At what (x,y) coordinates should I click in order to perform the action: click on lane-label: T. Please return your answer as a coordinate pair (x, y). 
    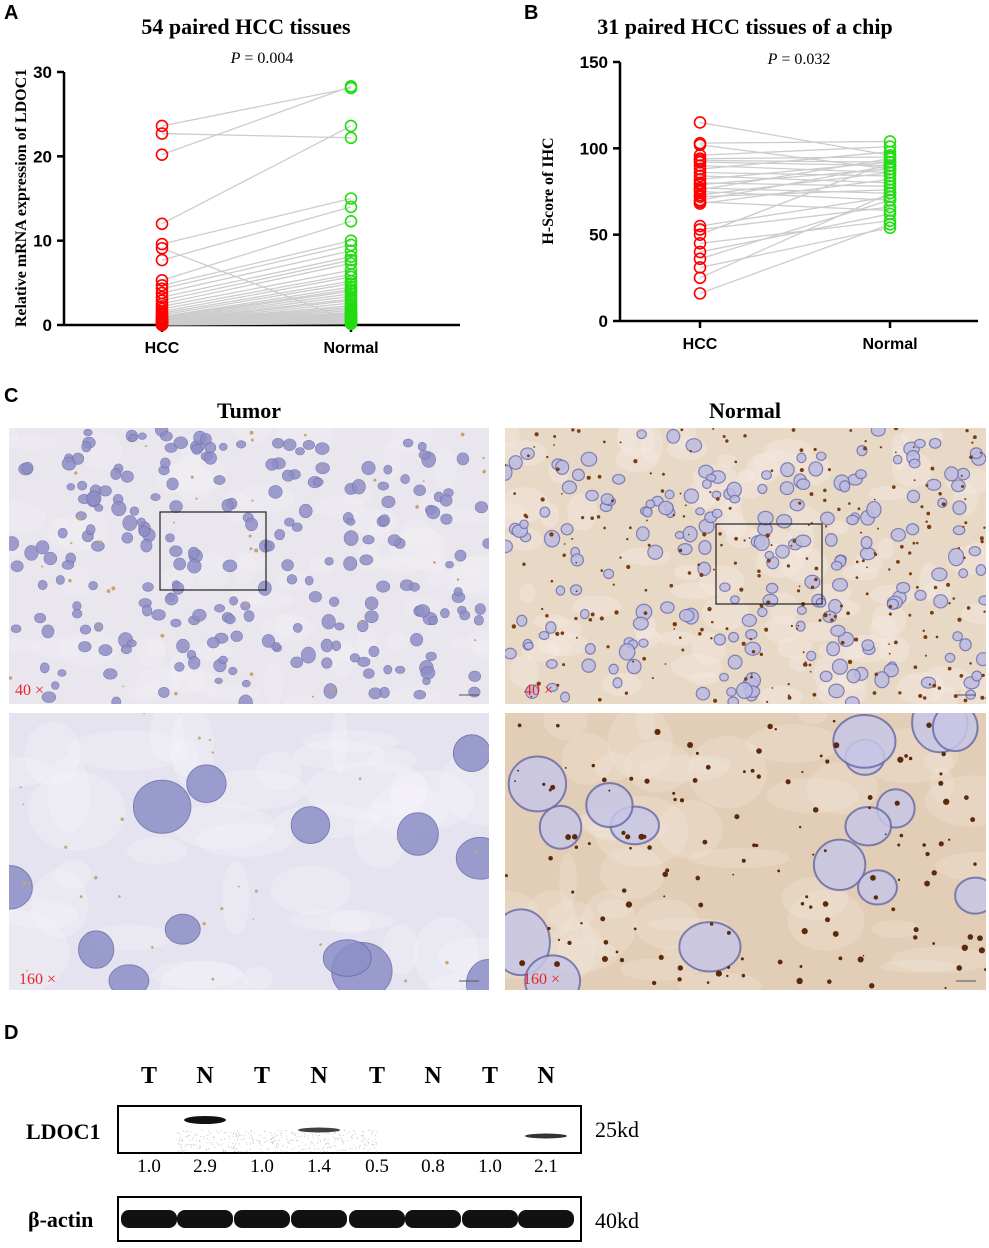
    Looking at the image, I should click on (148, 1076).